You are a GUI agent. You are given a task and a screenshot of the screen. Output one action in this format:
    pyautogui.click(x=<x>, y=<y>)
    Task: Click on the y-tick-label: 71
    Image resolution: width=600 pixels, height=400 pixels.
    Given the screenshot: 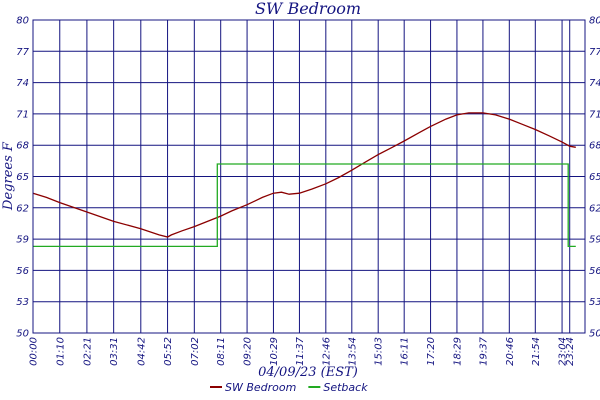 What is the action you would take?
    pyautogui.click(x=22, y=114)
    